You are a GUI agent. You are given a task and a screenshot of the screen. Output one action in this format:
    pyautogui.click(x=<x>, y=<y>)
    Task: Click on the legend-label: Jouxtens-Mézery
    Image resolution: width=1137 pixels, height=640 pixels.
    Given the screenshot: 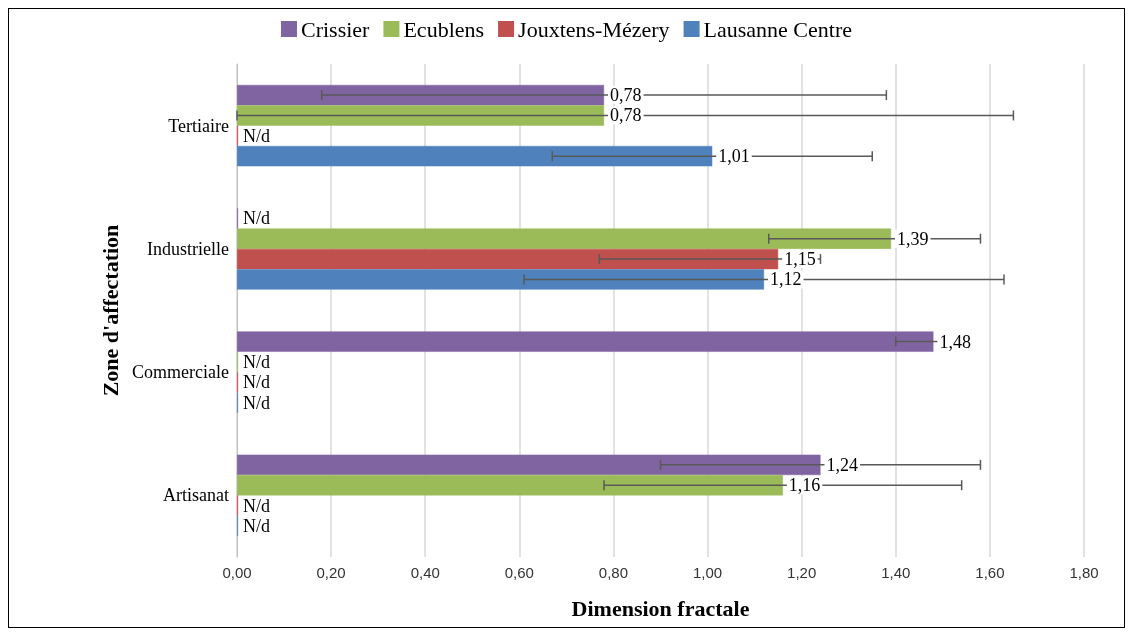 What is the action you would take?
    pyautogui.click(x=594, y=29)
    